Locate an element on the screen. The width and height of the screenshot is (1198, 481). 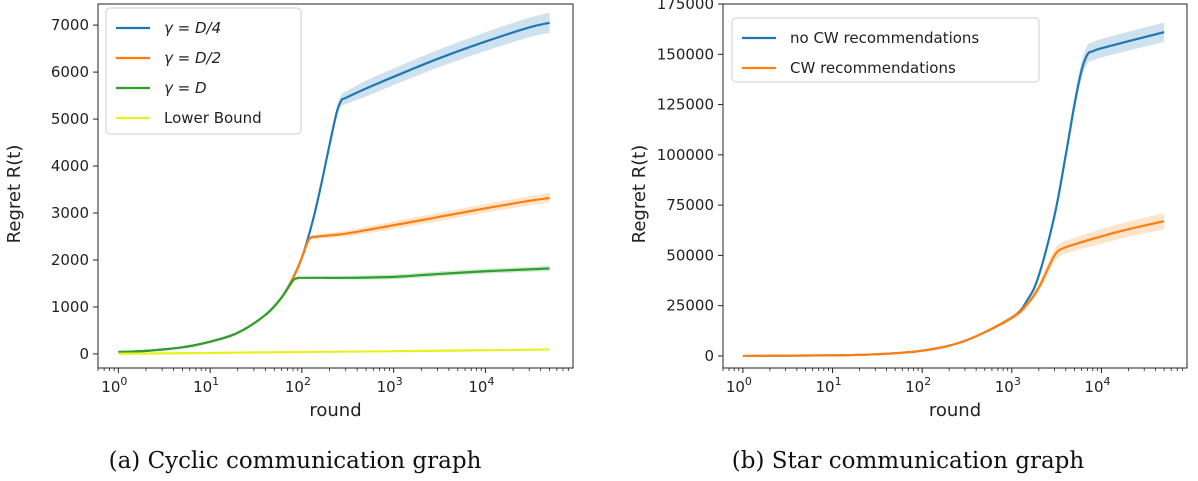
y-tick-label: 5000 is located at coordinates (70, 119).